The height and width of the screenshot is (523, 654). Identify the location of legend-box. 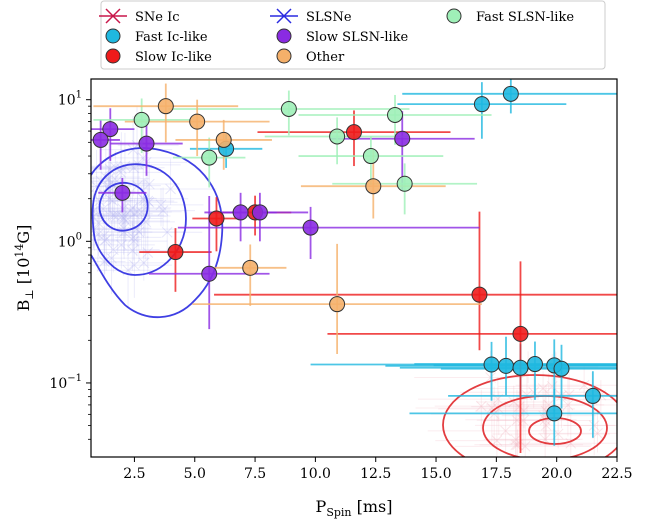
(353, 35).